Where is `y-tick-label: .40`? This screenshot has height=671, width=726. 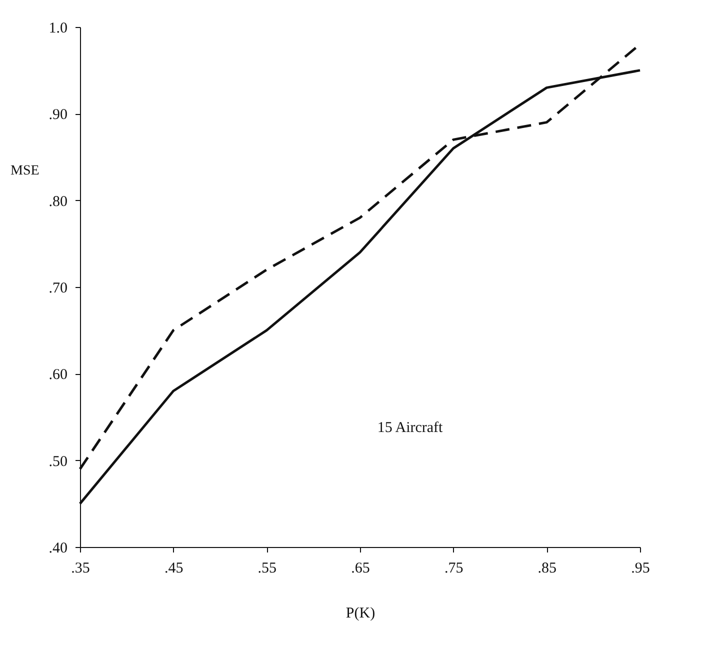 y-tick-label: .40 is located at coordinates (58, 548).